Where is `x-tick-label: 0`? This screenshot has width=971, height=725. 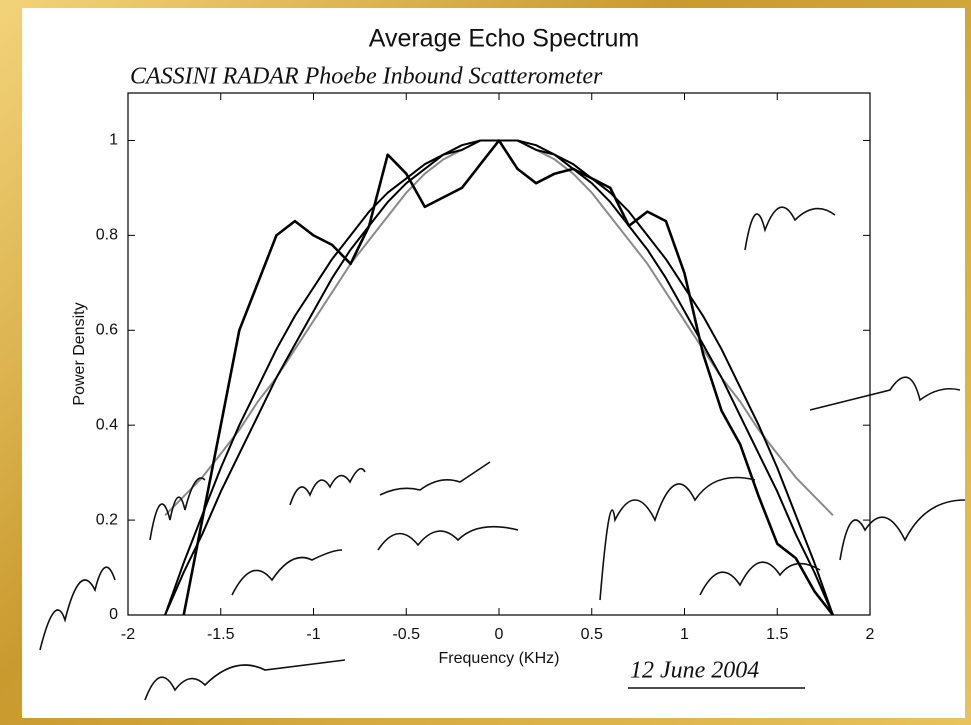 x-tick-label: 0 is located at coordinates (499, 634).